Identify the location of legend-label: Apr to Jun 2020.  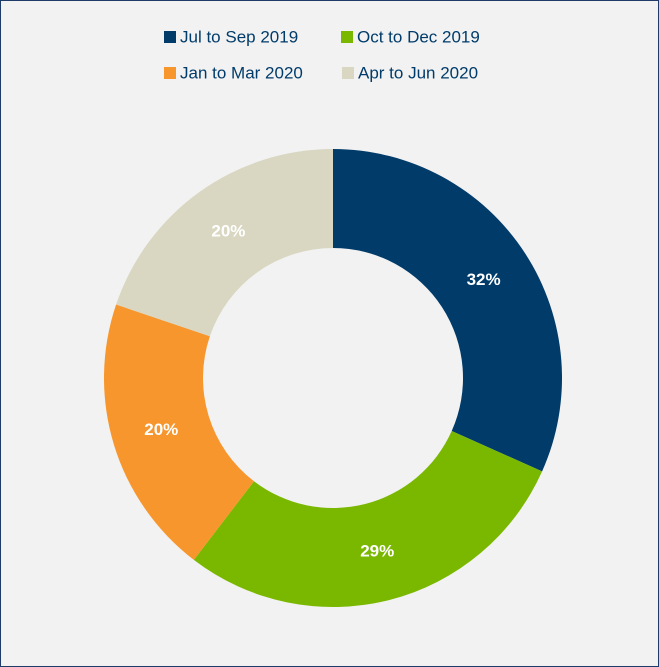
(418, 72).